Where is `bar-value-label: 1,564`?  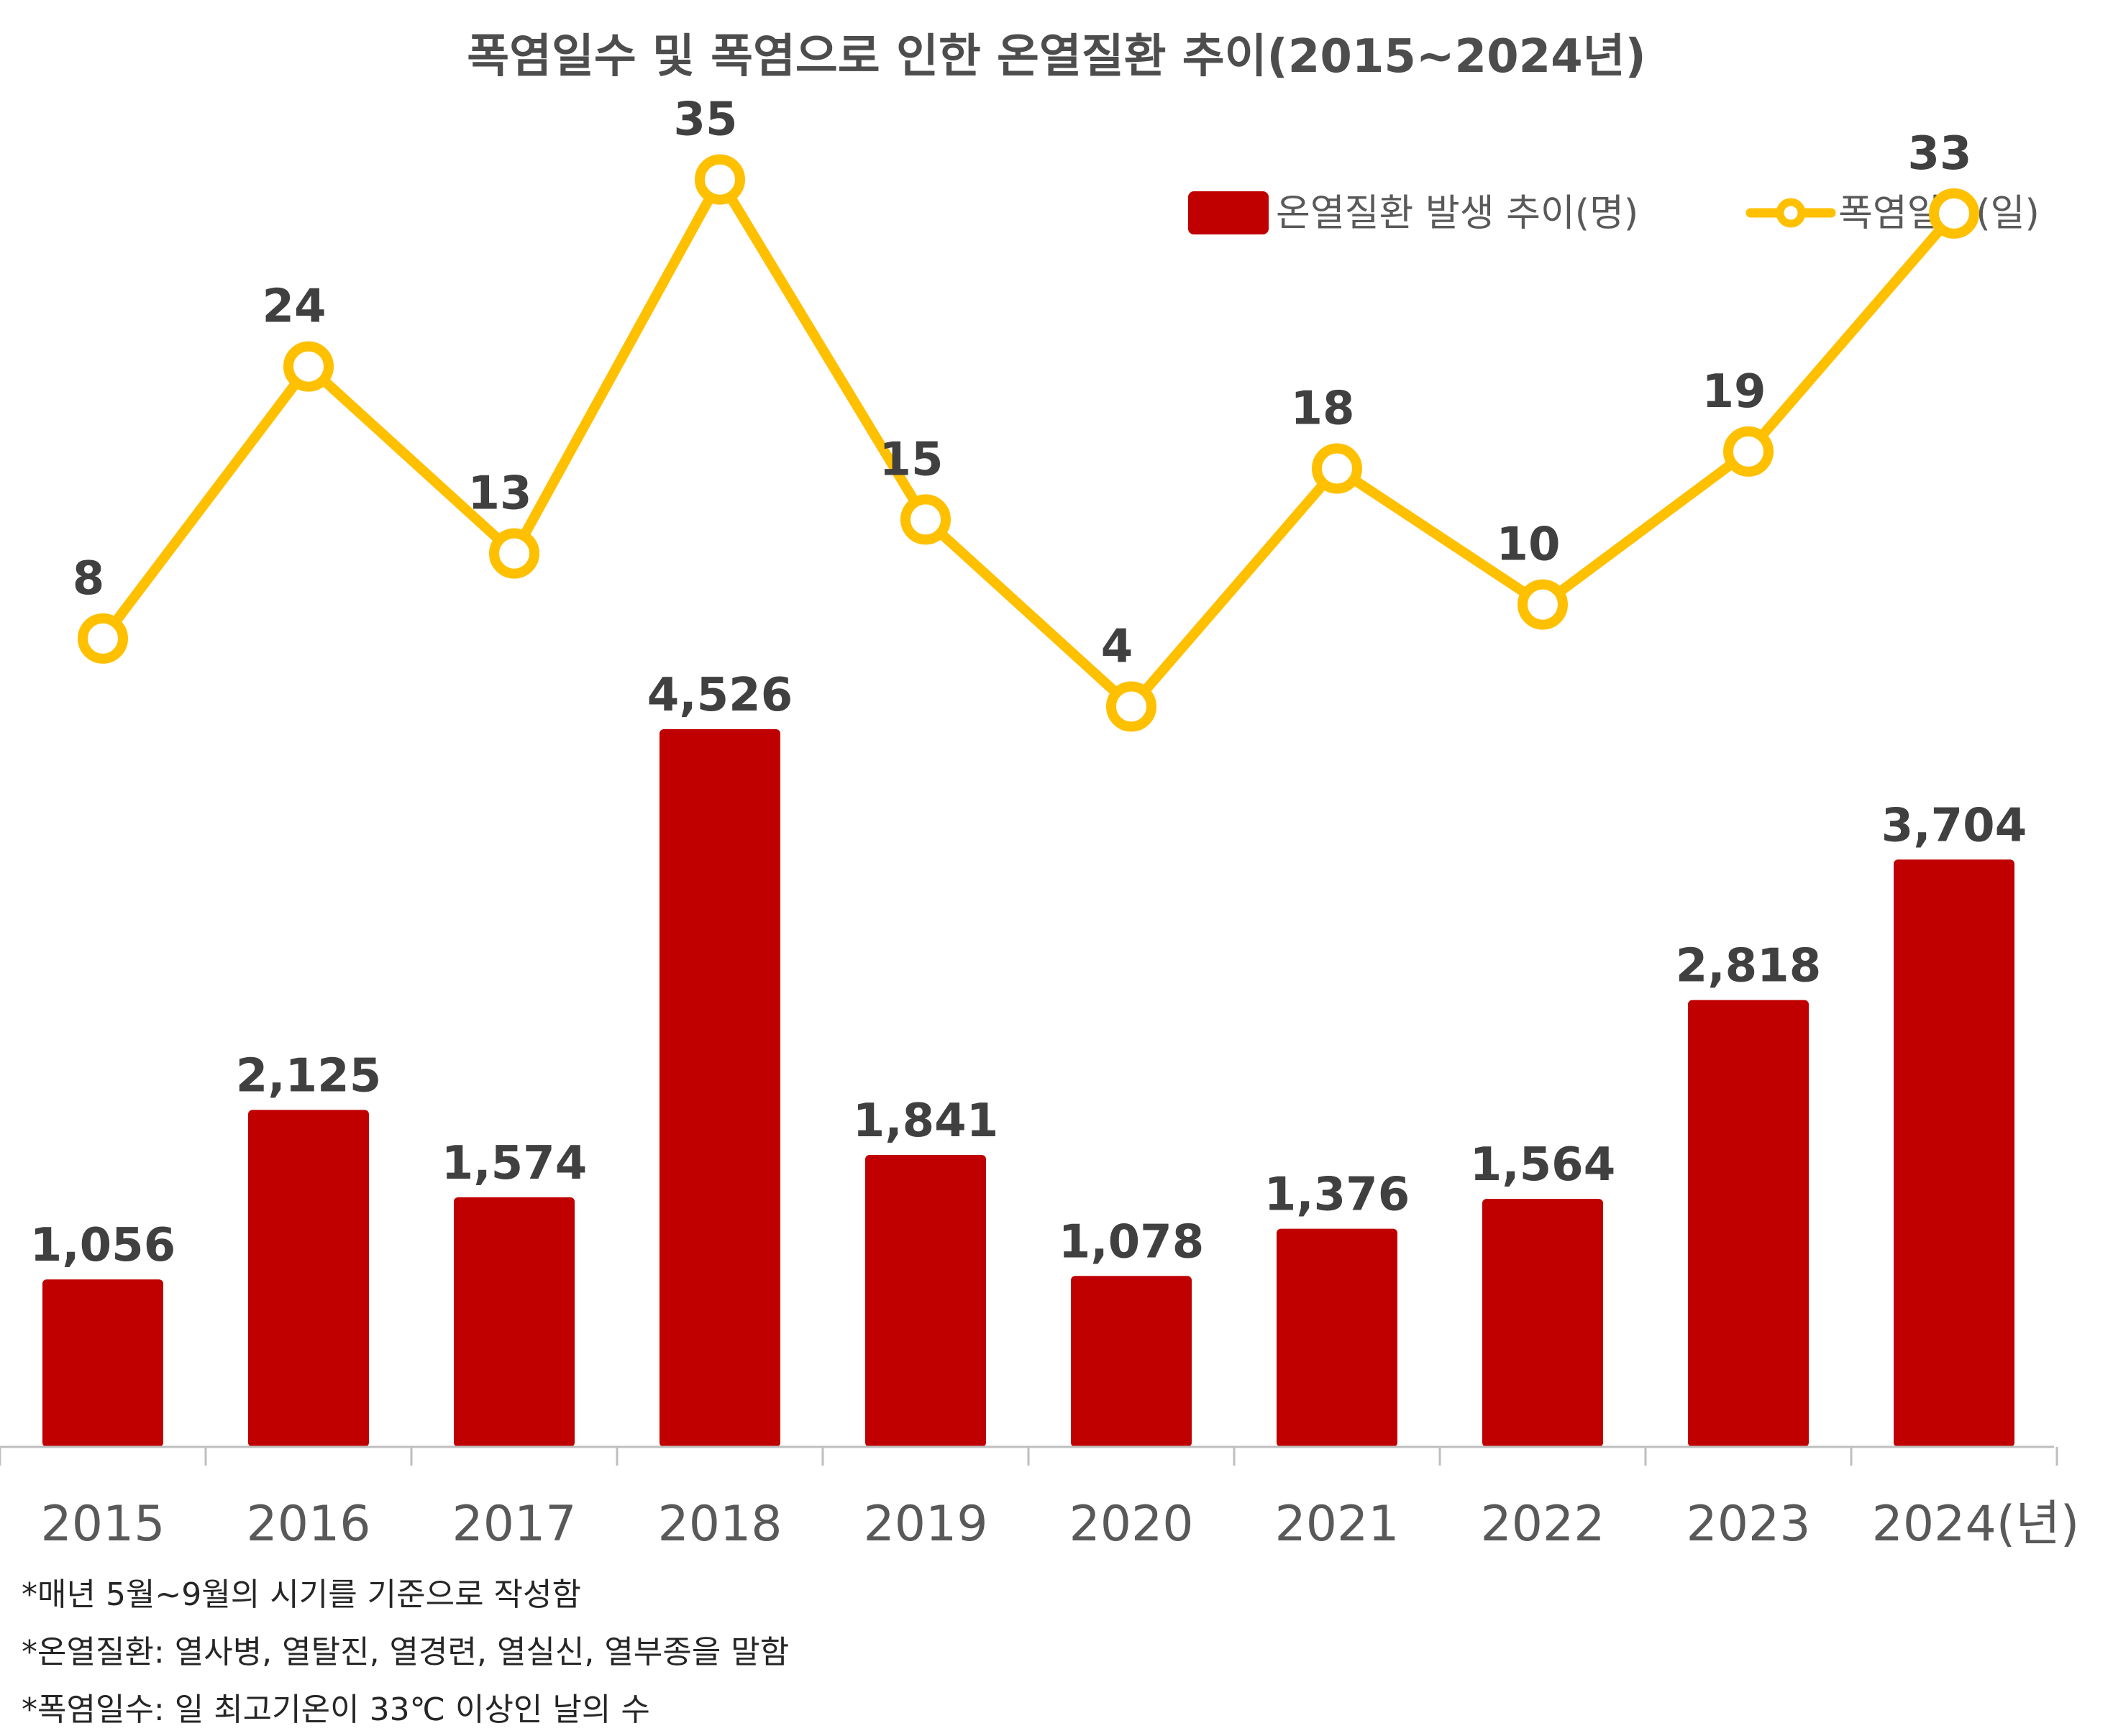
bar-value-label: 1,564 is located at coordinates (1542, 1165).